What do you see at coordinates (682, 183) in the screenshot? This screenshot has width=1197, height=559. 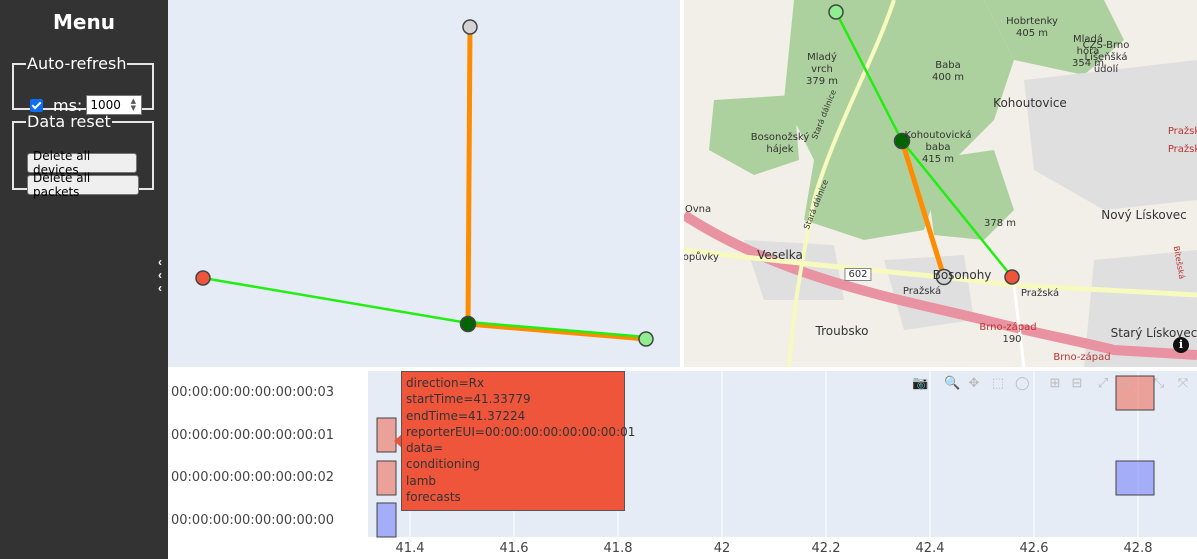 I see `vertical-splitter` at bounding box center [682, 183].